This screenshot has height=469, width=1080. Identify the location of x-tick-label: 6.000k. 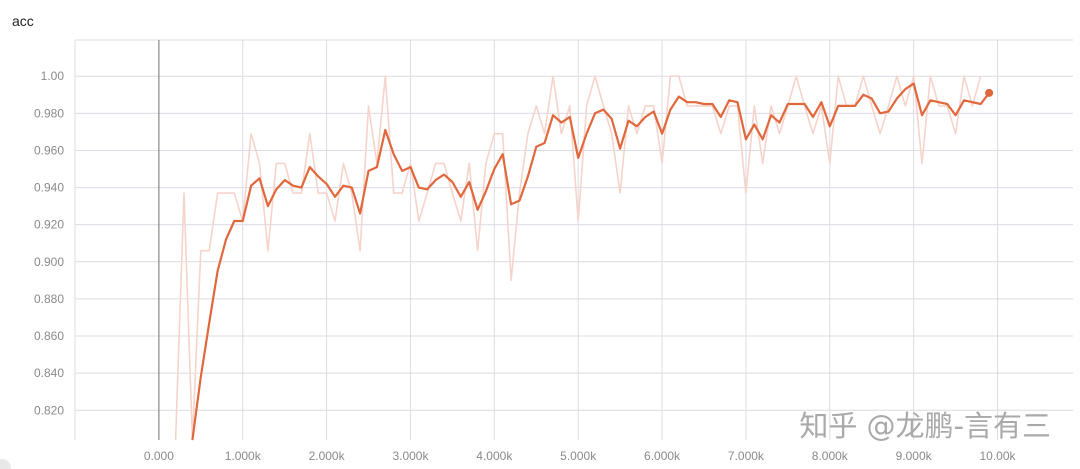
(662, 456).